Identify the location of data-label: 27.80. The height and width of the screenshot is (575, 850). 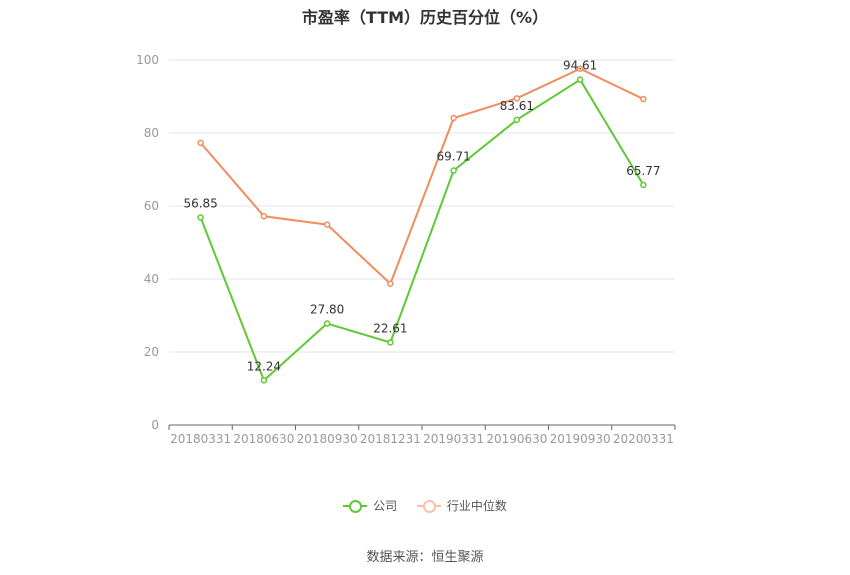
(327, 310).